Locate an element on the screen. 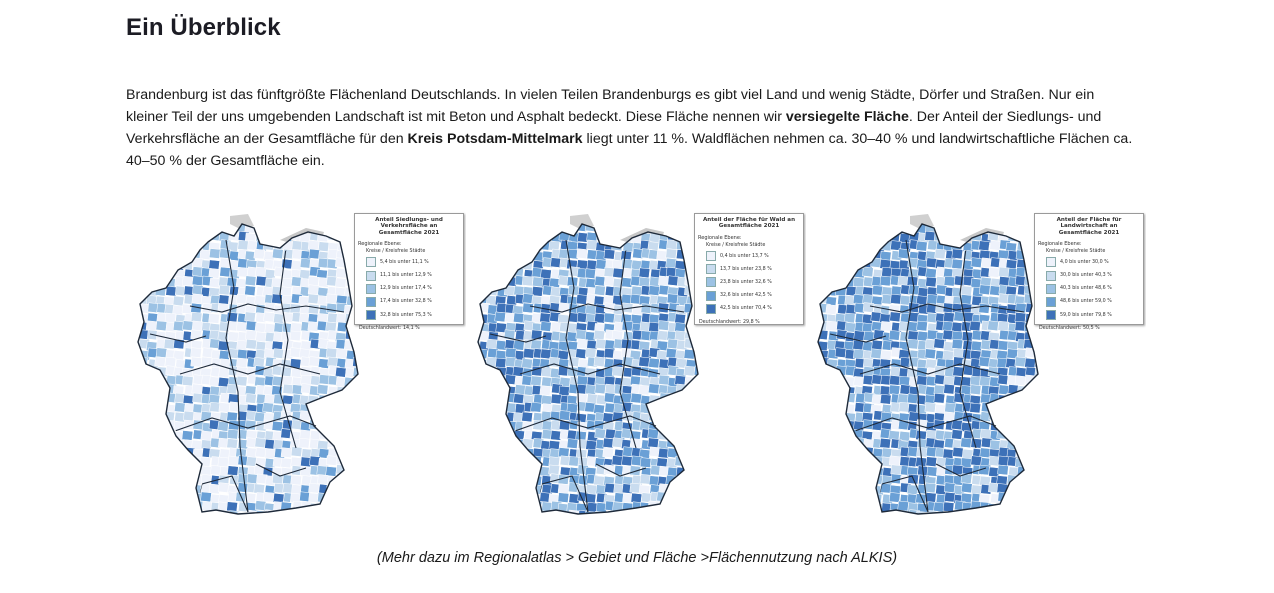  state-border is located at coordinates (930, 369).